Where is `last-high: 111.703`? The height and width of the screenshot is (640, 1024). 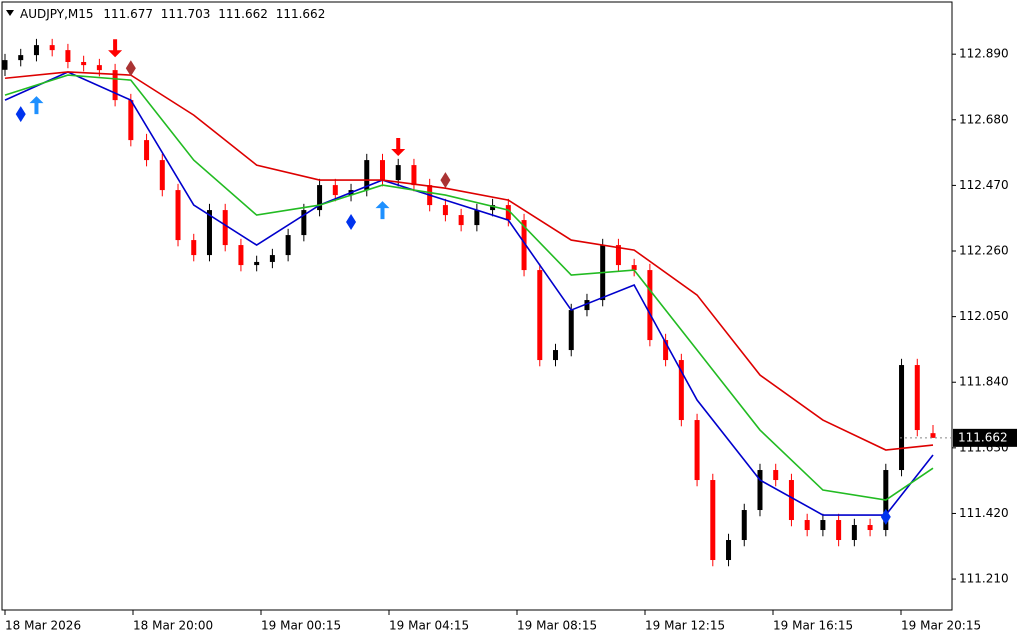 last-high: 111.703 is located at coordinates (186, 14).